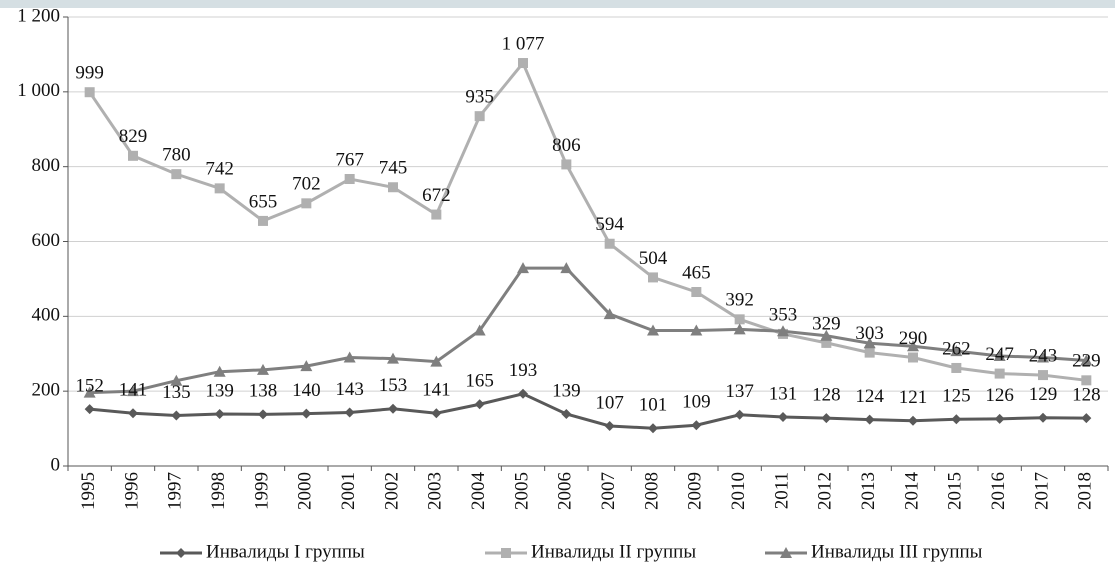  What do you see at coordinates (176, 392) in the screenshot?
I see `data-label: 135` at bounding box center [176, 392].